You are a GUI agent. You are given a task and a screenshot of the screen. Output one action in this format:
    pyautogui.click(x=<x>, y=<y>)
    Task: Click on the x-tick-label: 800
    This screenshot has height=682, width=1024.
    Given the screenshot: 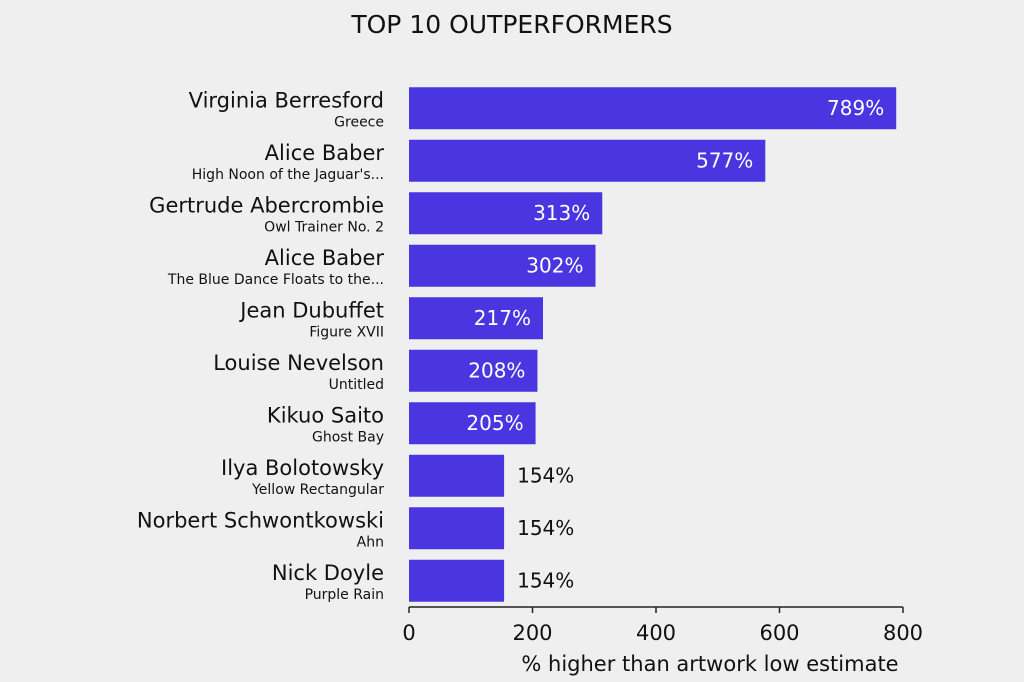 What is the action you would take?
    pyautogui.click(x=903, y=633)
    